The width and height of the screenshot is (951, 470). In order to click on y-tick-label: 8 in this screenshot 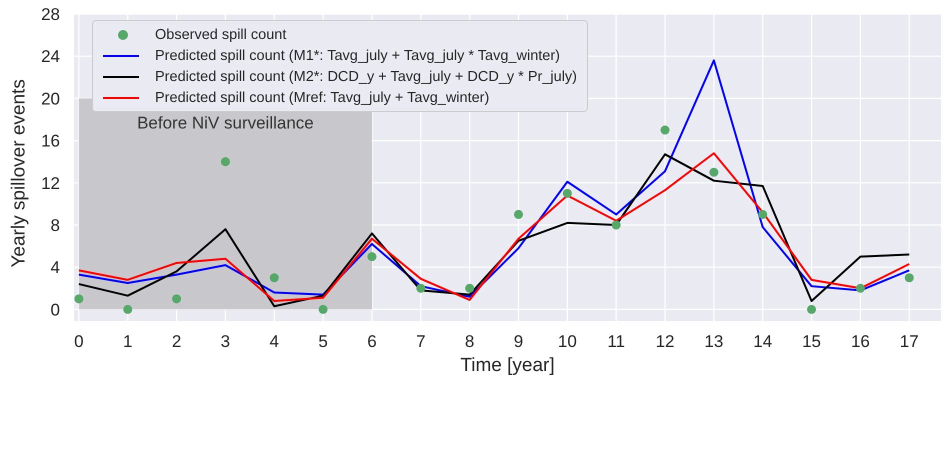, I will do `click(55, 226)`.